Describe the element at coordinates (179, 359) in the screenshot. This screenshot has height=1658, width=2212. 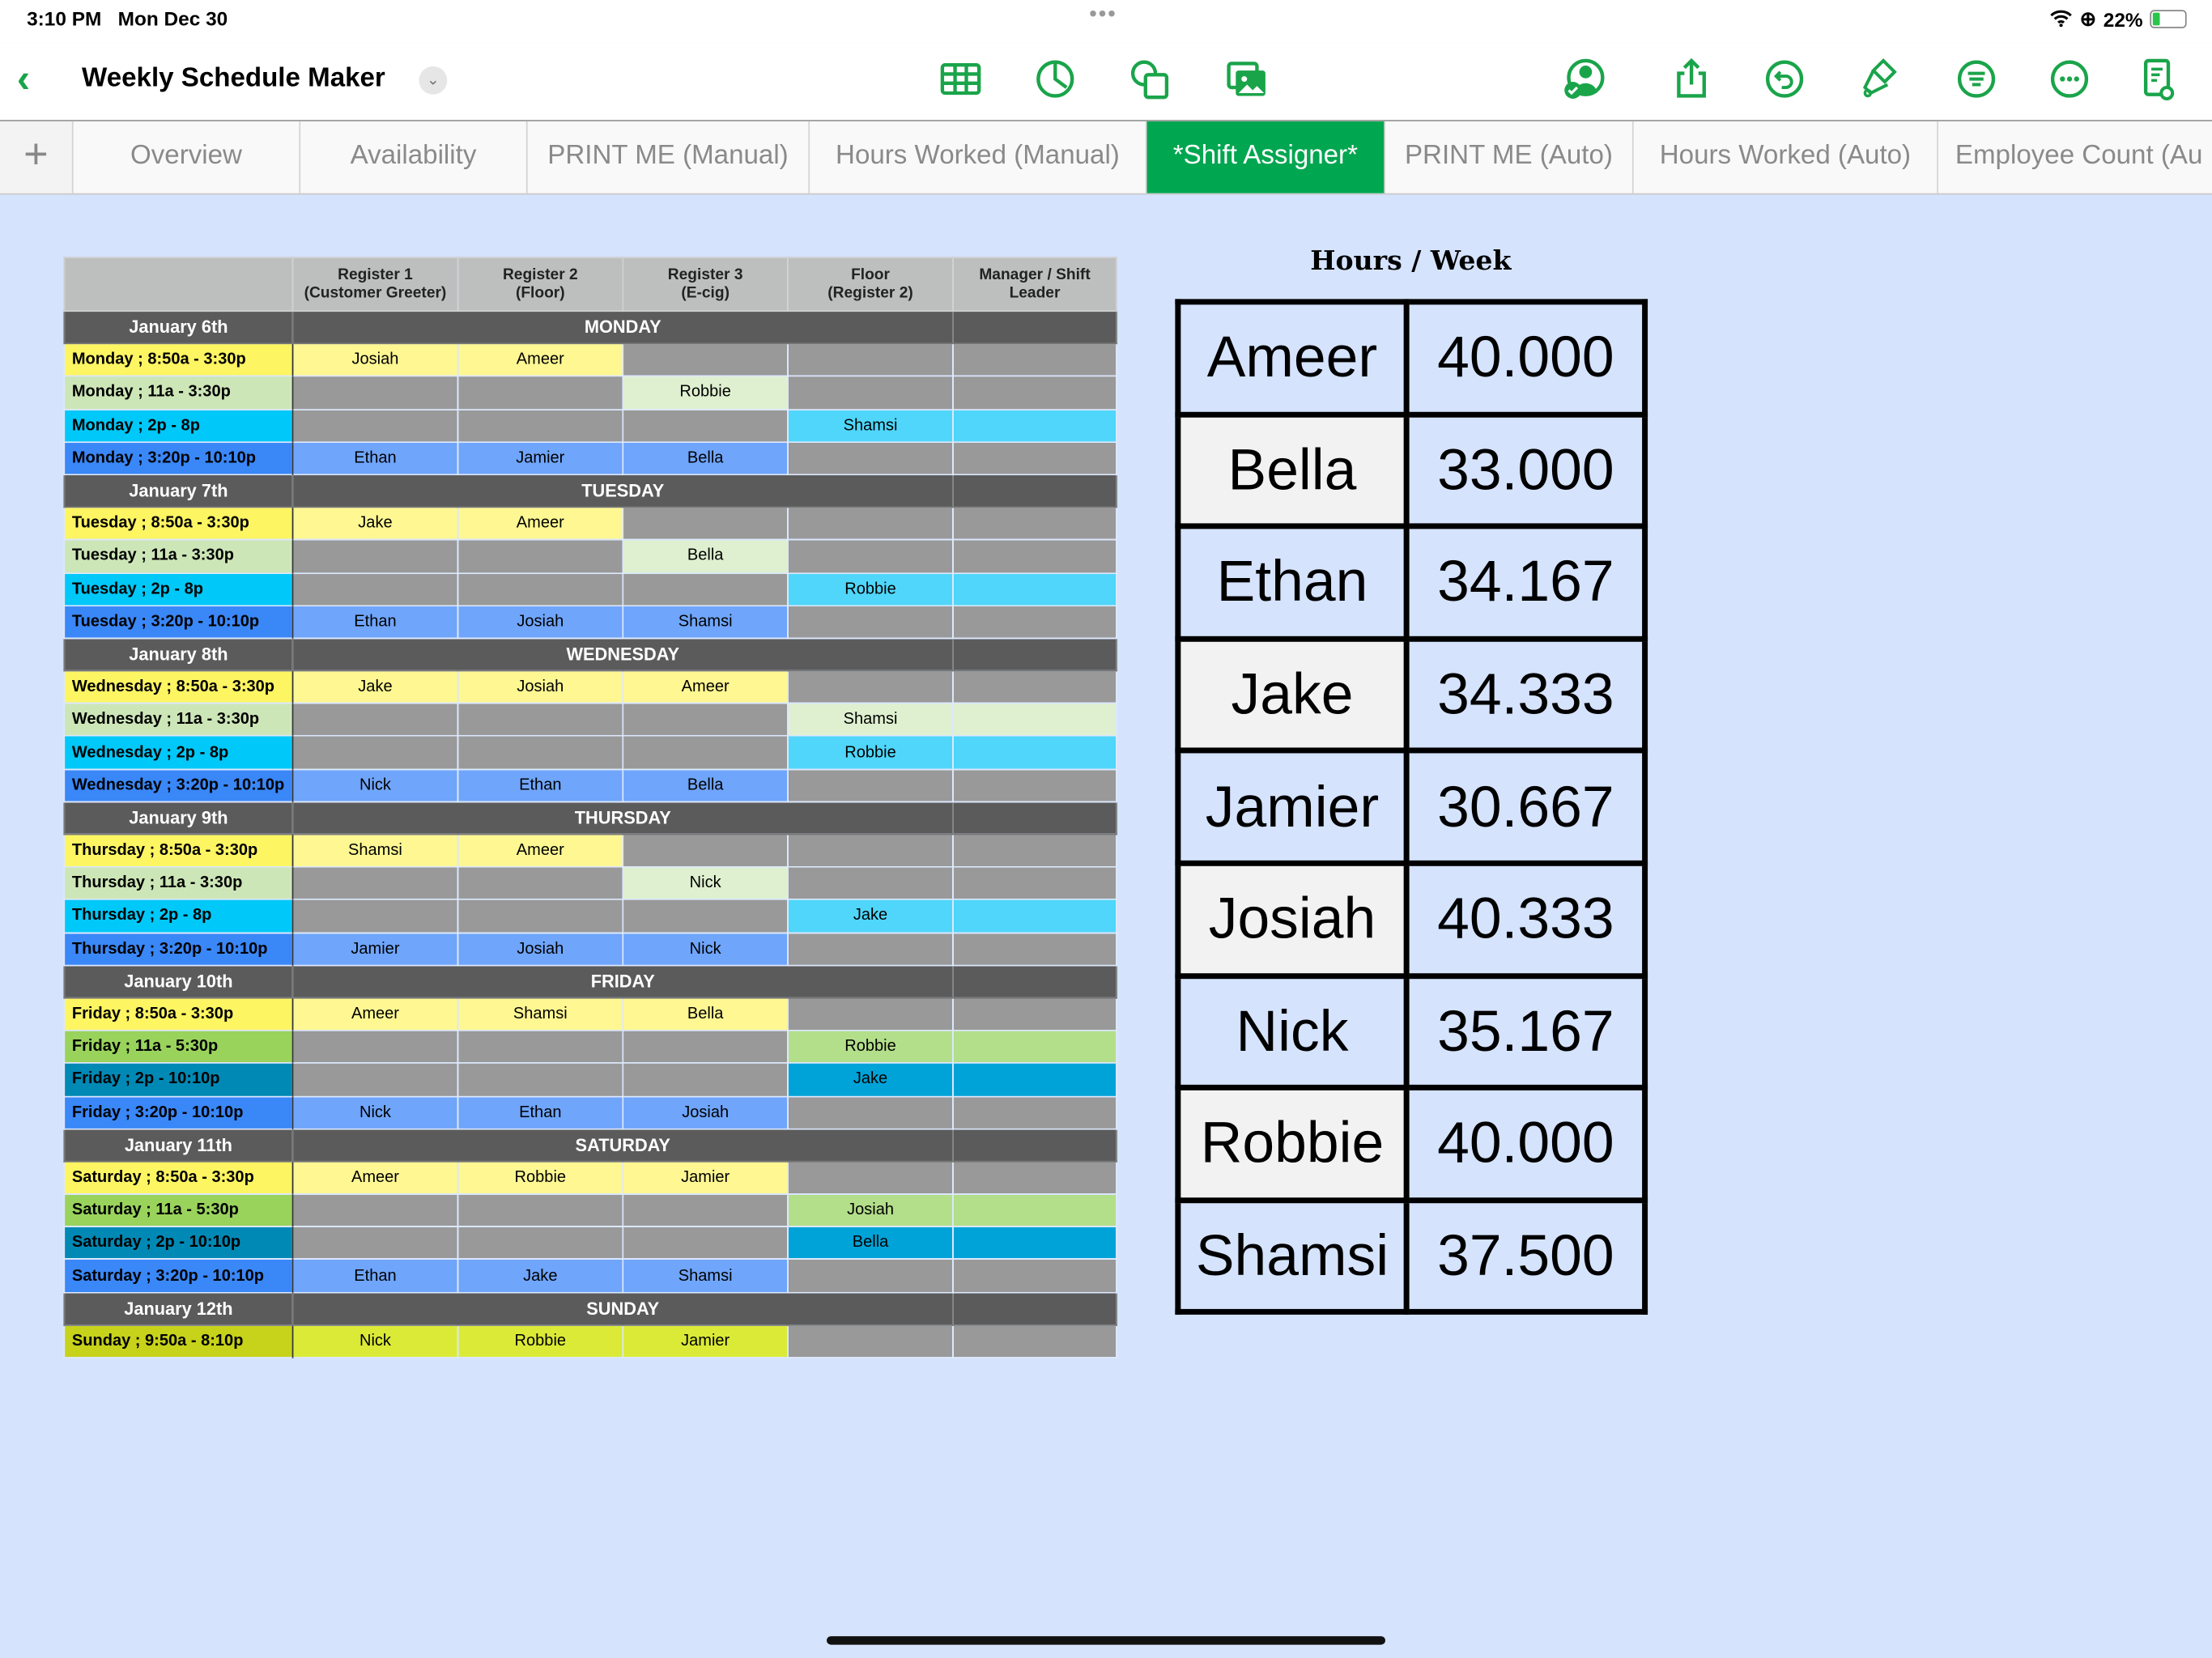
I see `shift-label: Monday ; 8:50a - 3:30p` at that location.